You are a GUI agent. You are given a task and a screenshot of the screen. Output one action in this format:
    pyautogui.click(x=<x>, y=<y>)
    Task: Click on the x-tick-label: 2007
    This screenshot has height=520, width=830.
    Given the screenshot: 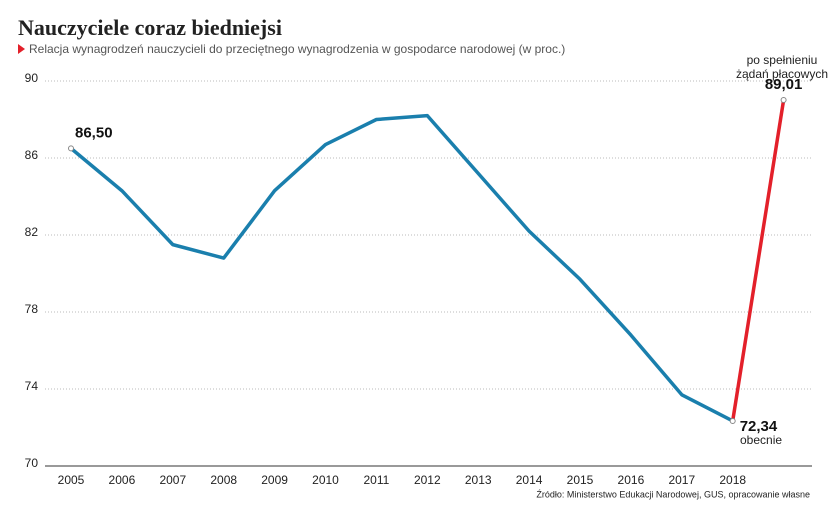 What is the action you would take?
    pyautogui.click(x=172, y=480)
    